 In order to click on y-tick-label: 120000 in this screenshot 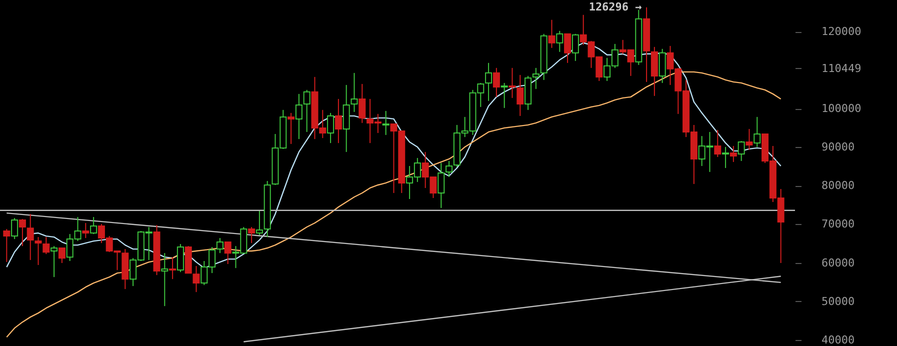, I will do `click(842, 31)`.